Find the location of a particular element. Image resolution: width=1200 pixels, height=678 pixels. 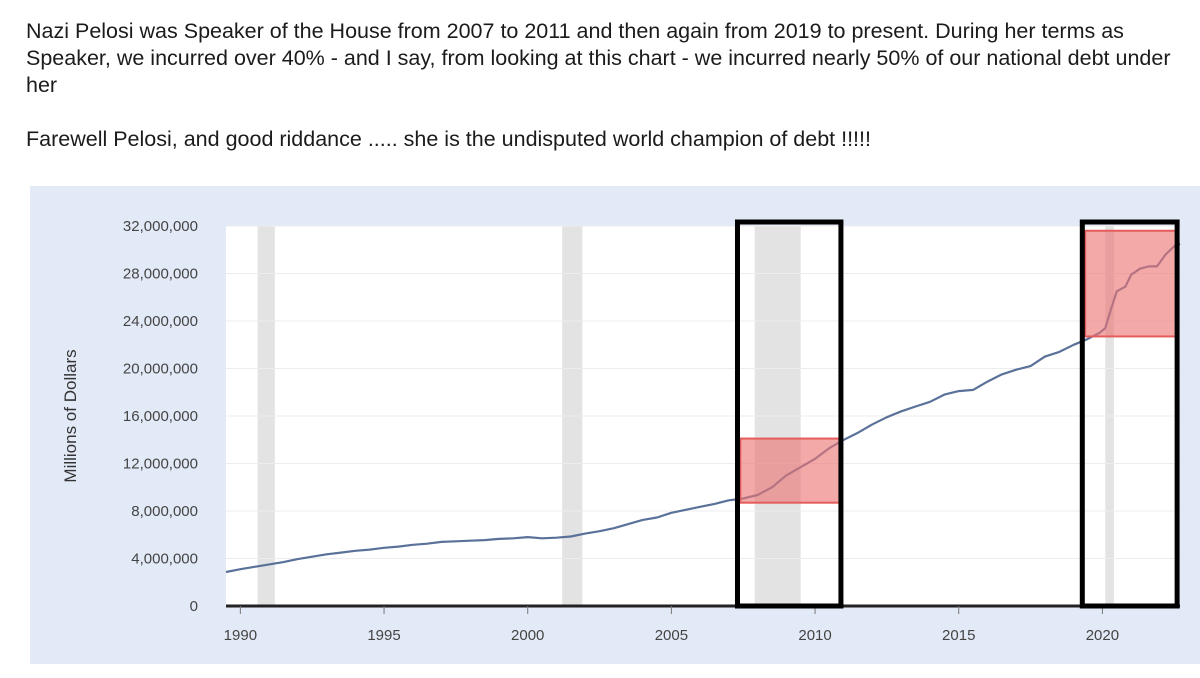

x-tick-label: 2015 is located at coordinates (958, 635).